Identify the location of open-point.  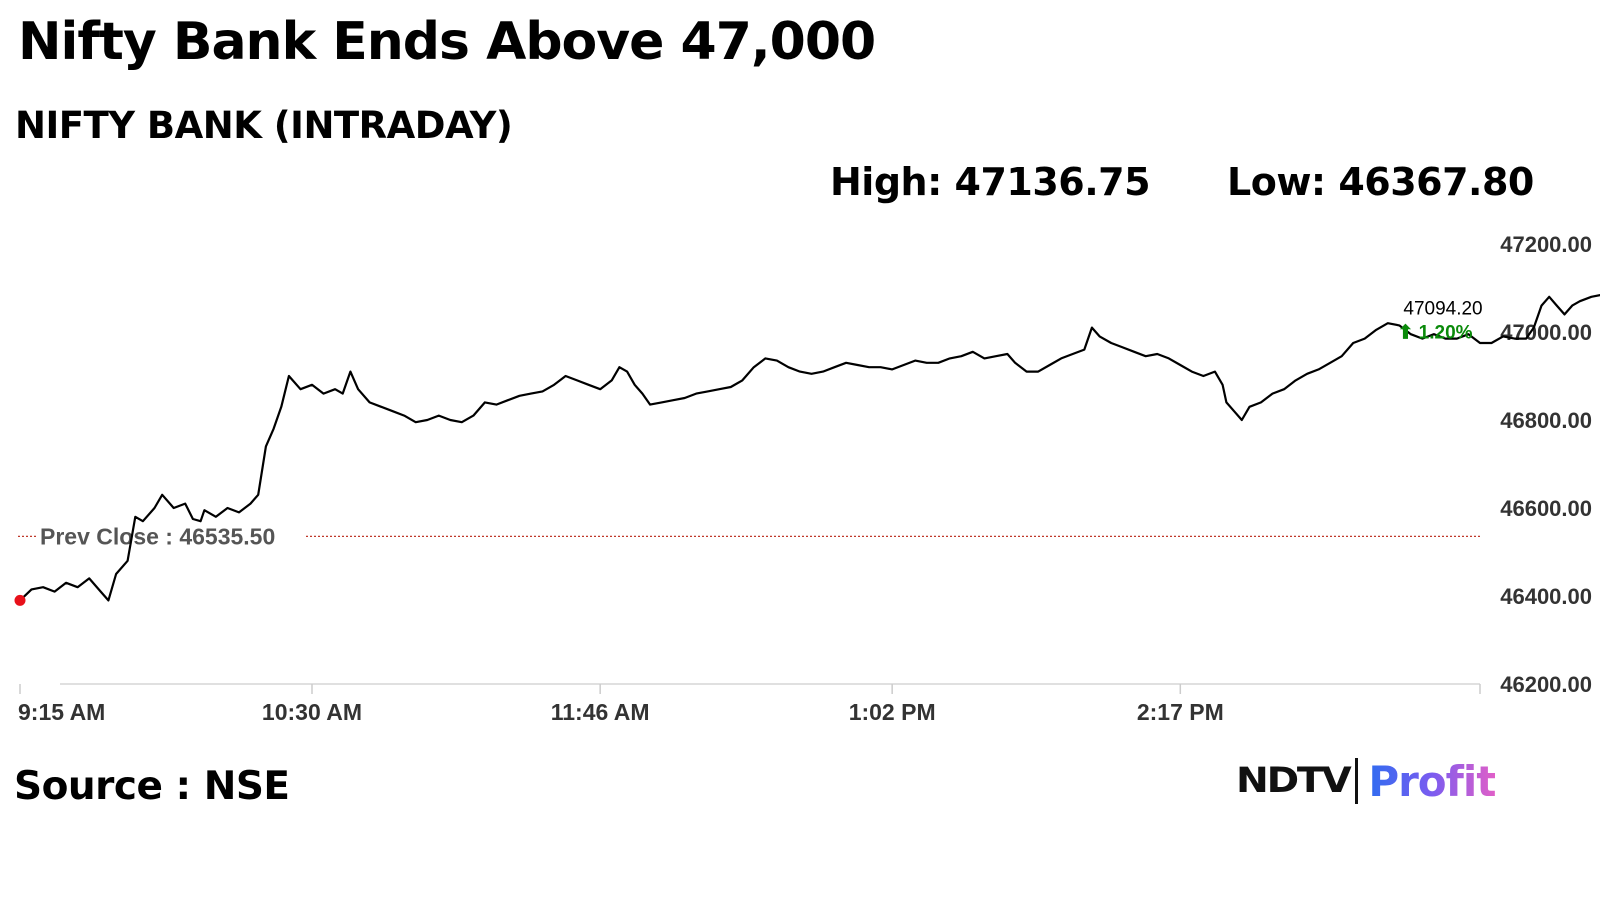
(20, 600).